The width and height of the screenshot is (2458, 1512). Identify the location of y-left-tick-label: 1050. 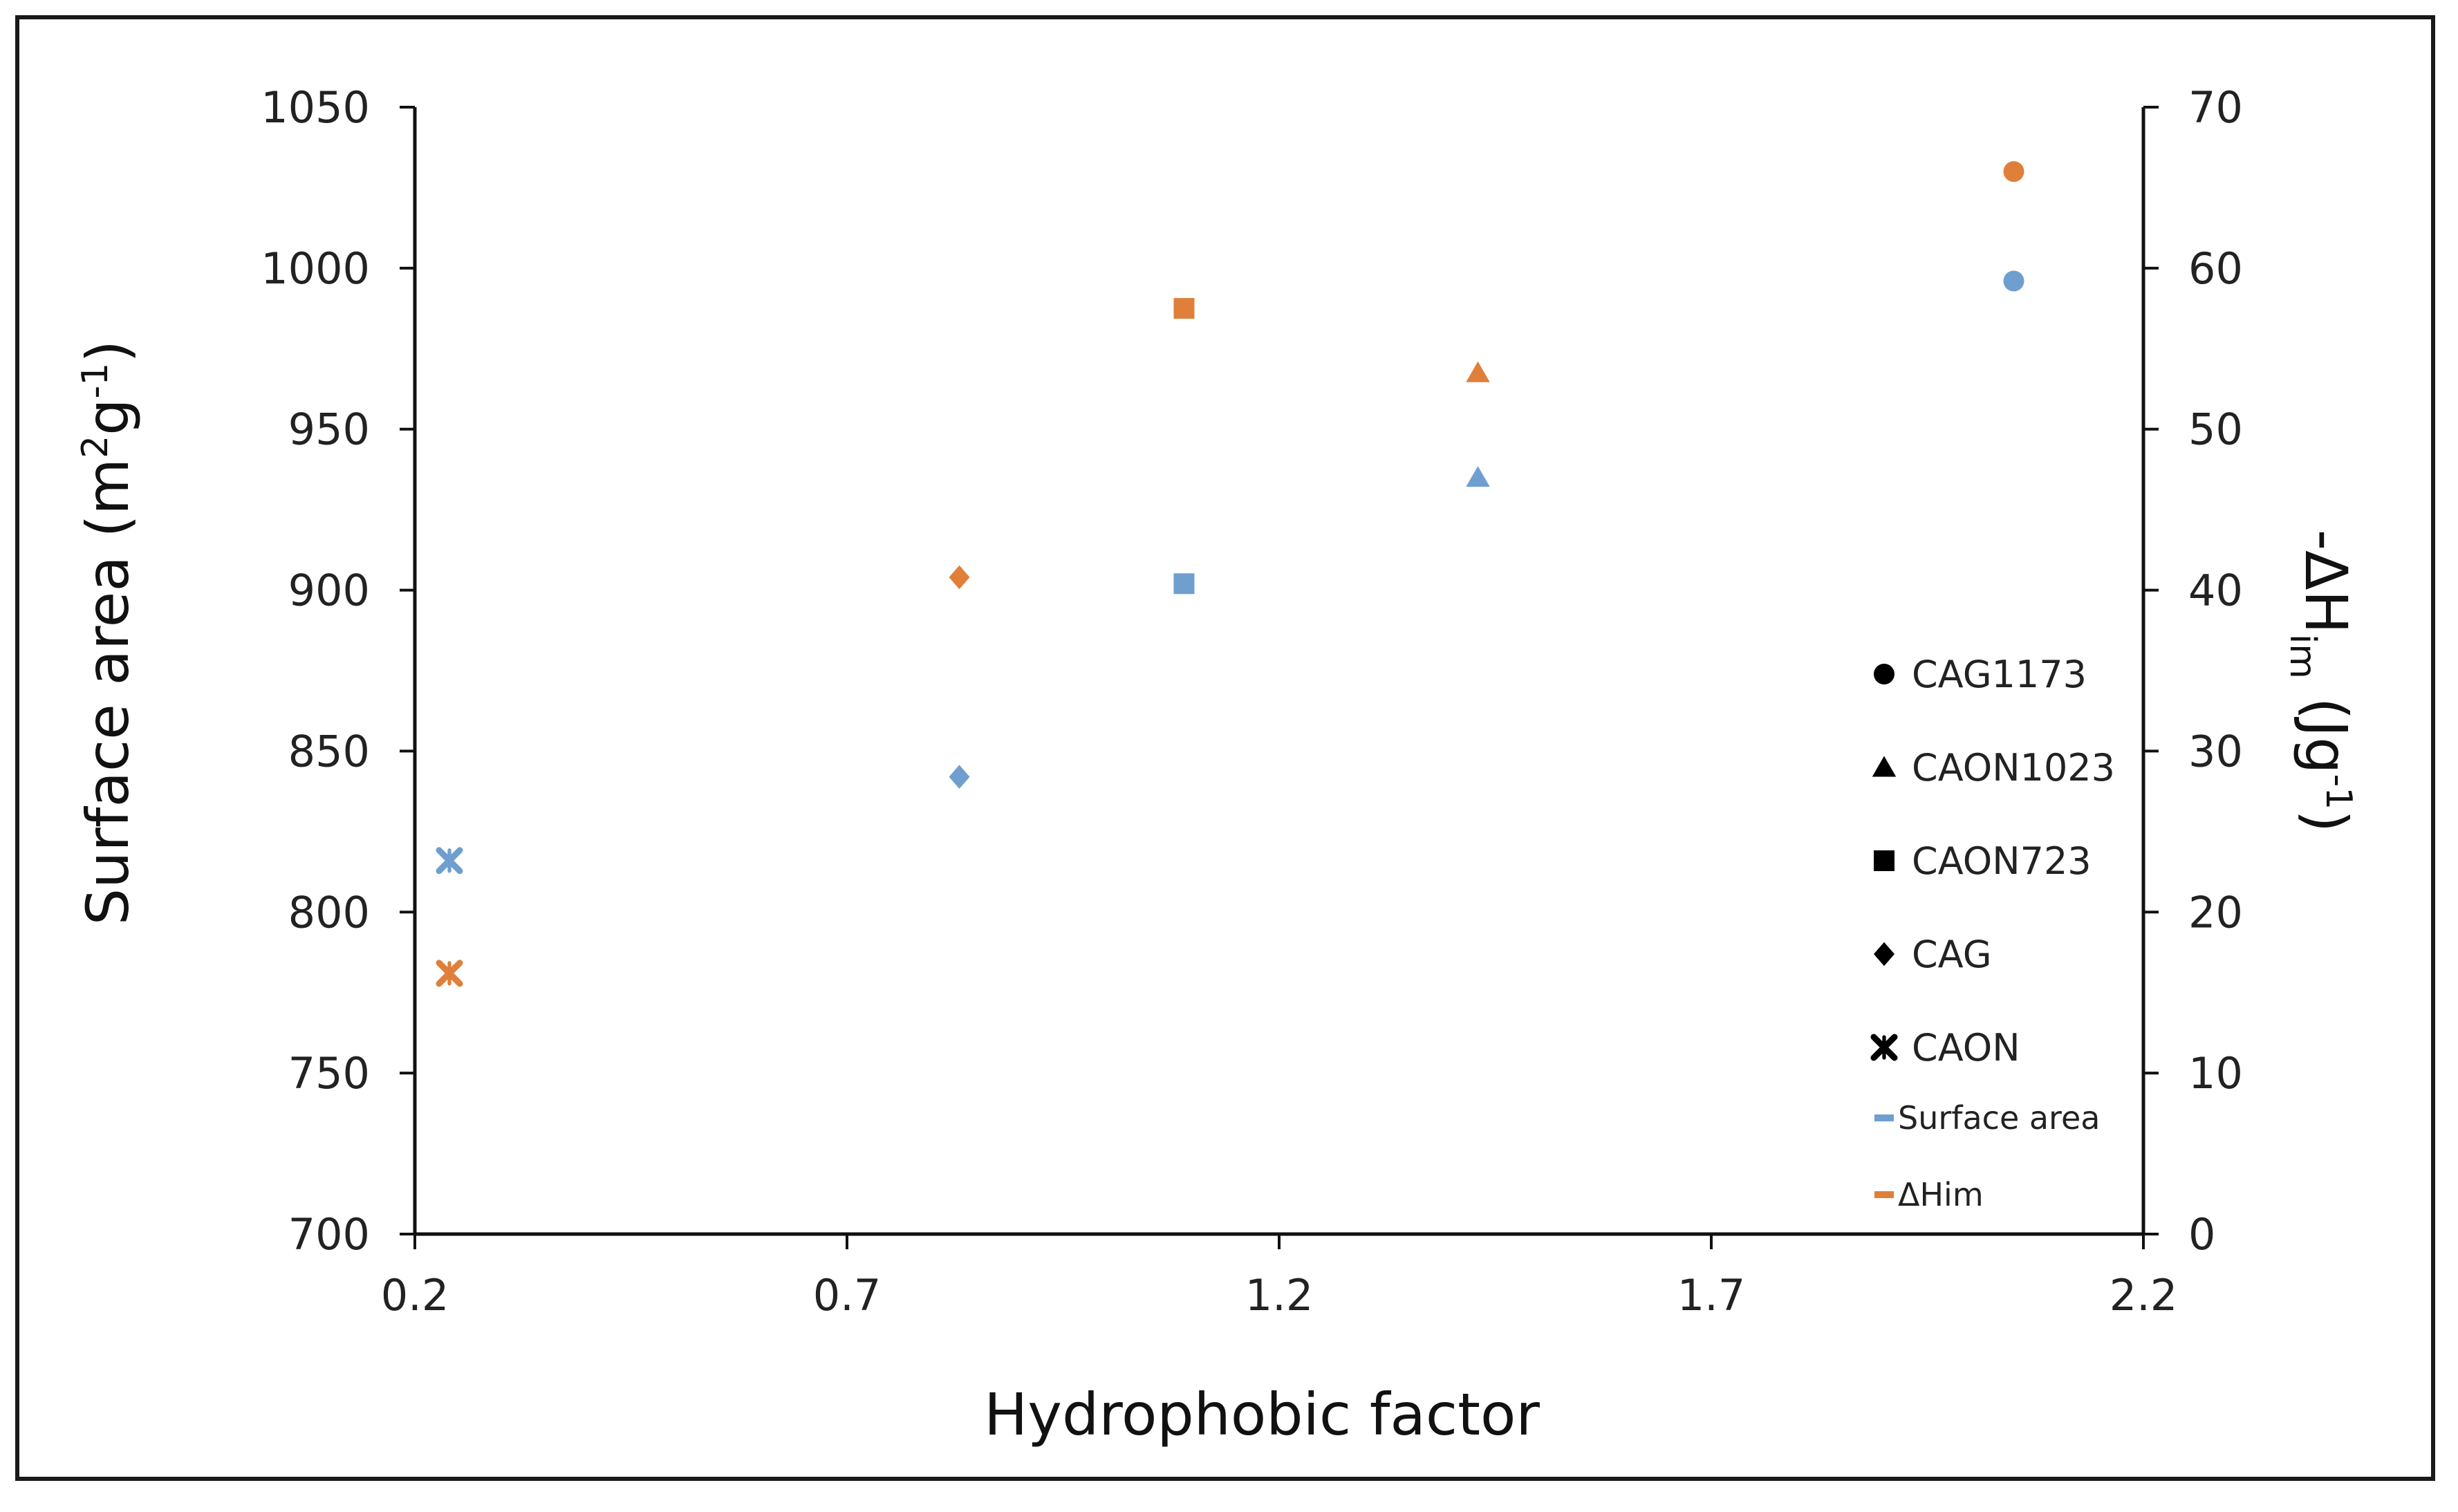
(315, 107).